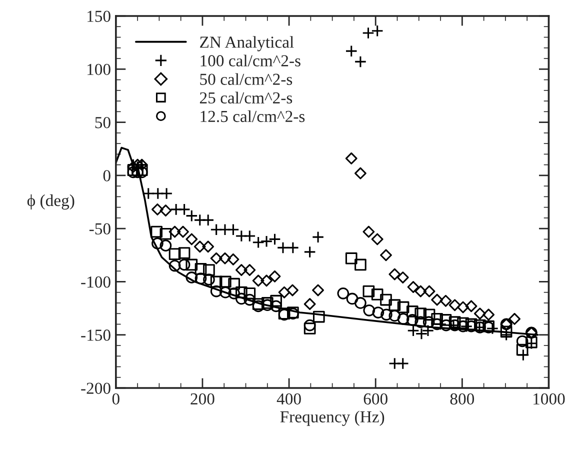 The image size is (571, 457). I want to click on x-tick-label: 400, so click(288, 399).